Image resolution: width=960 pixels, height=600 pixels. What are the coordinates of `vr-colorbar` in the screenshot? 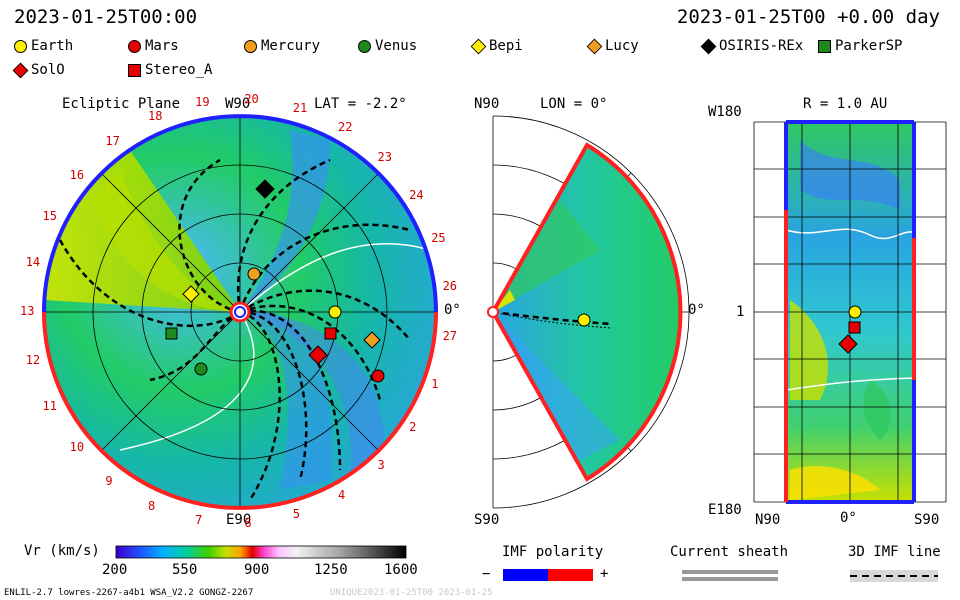 It's located at (261, 552).